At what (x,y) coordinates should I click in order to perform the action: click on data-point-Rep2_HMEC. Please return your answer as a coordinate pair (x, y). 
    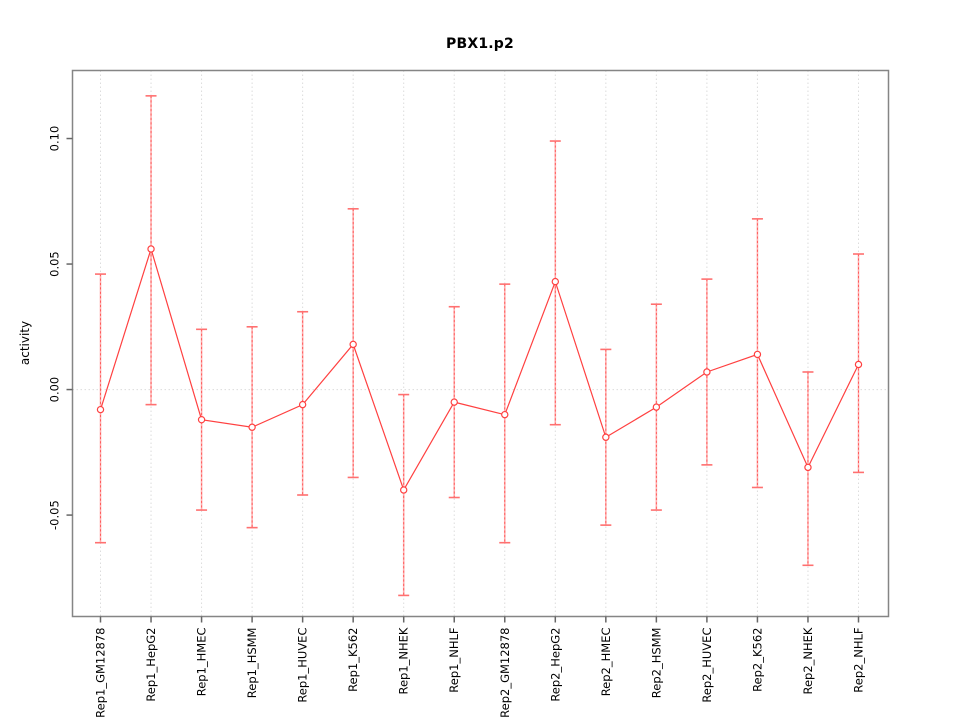
    Looking at the image, I should click on (606, 437).